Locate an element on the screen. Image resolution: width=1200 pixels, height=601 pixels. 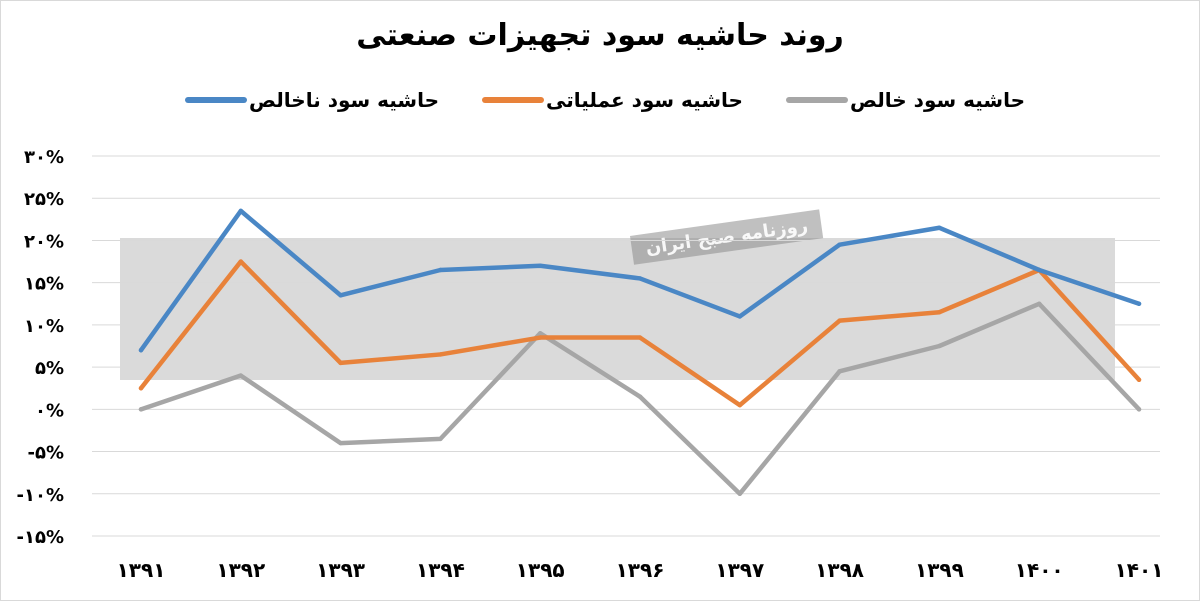
y-tick-label: ۰% is located at coordinates (49, 410).